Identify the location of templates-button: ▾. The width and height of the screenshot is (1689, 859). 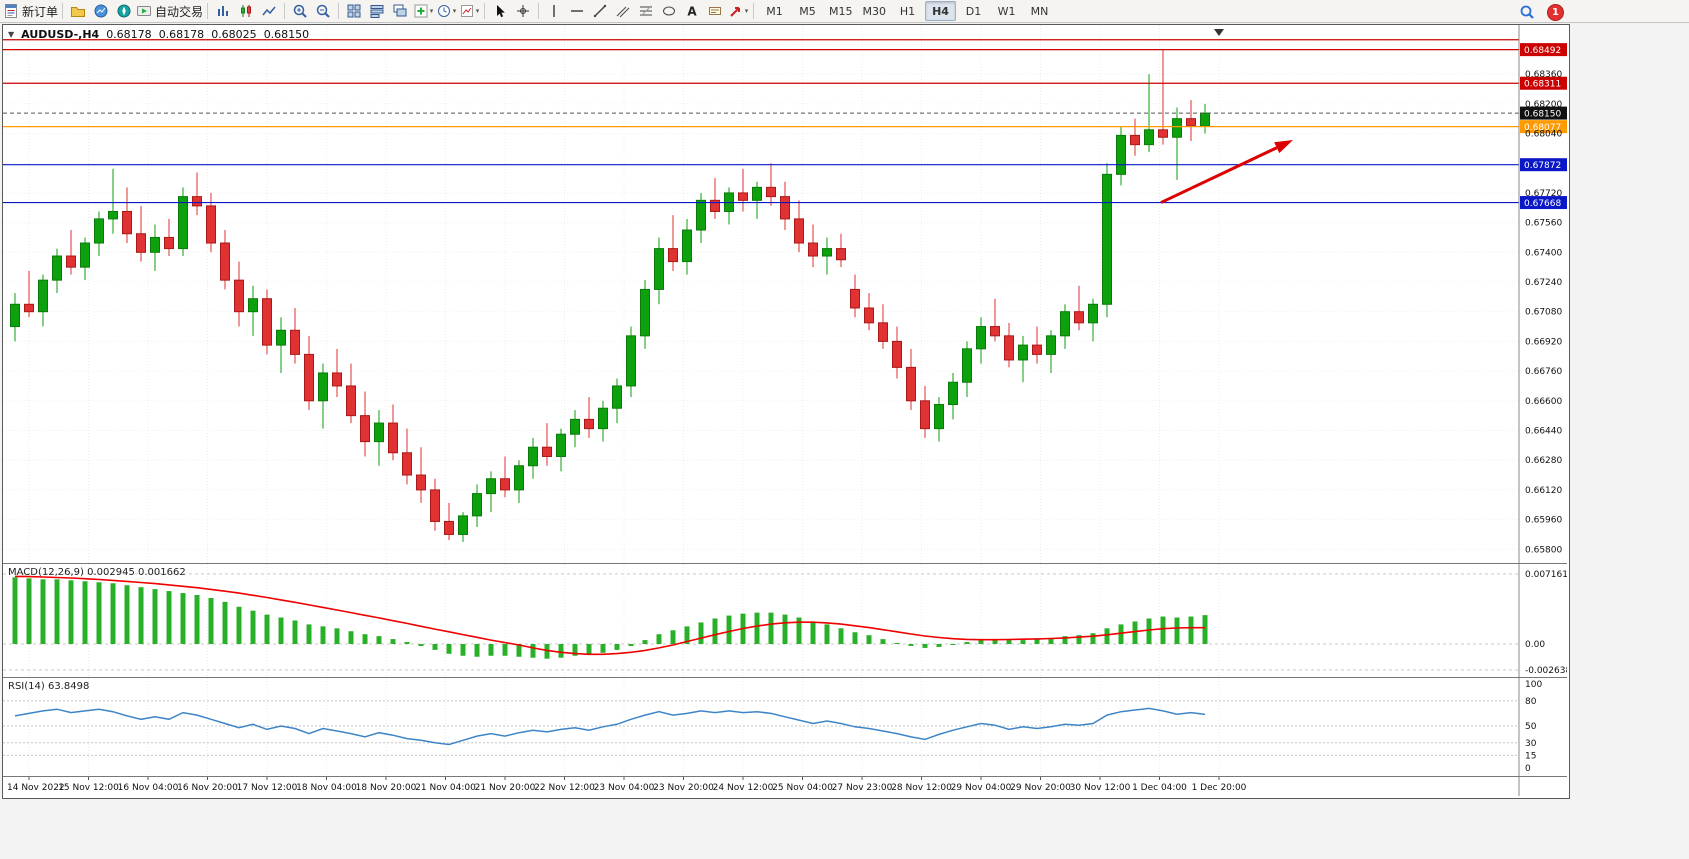
(469, 11).